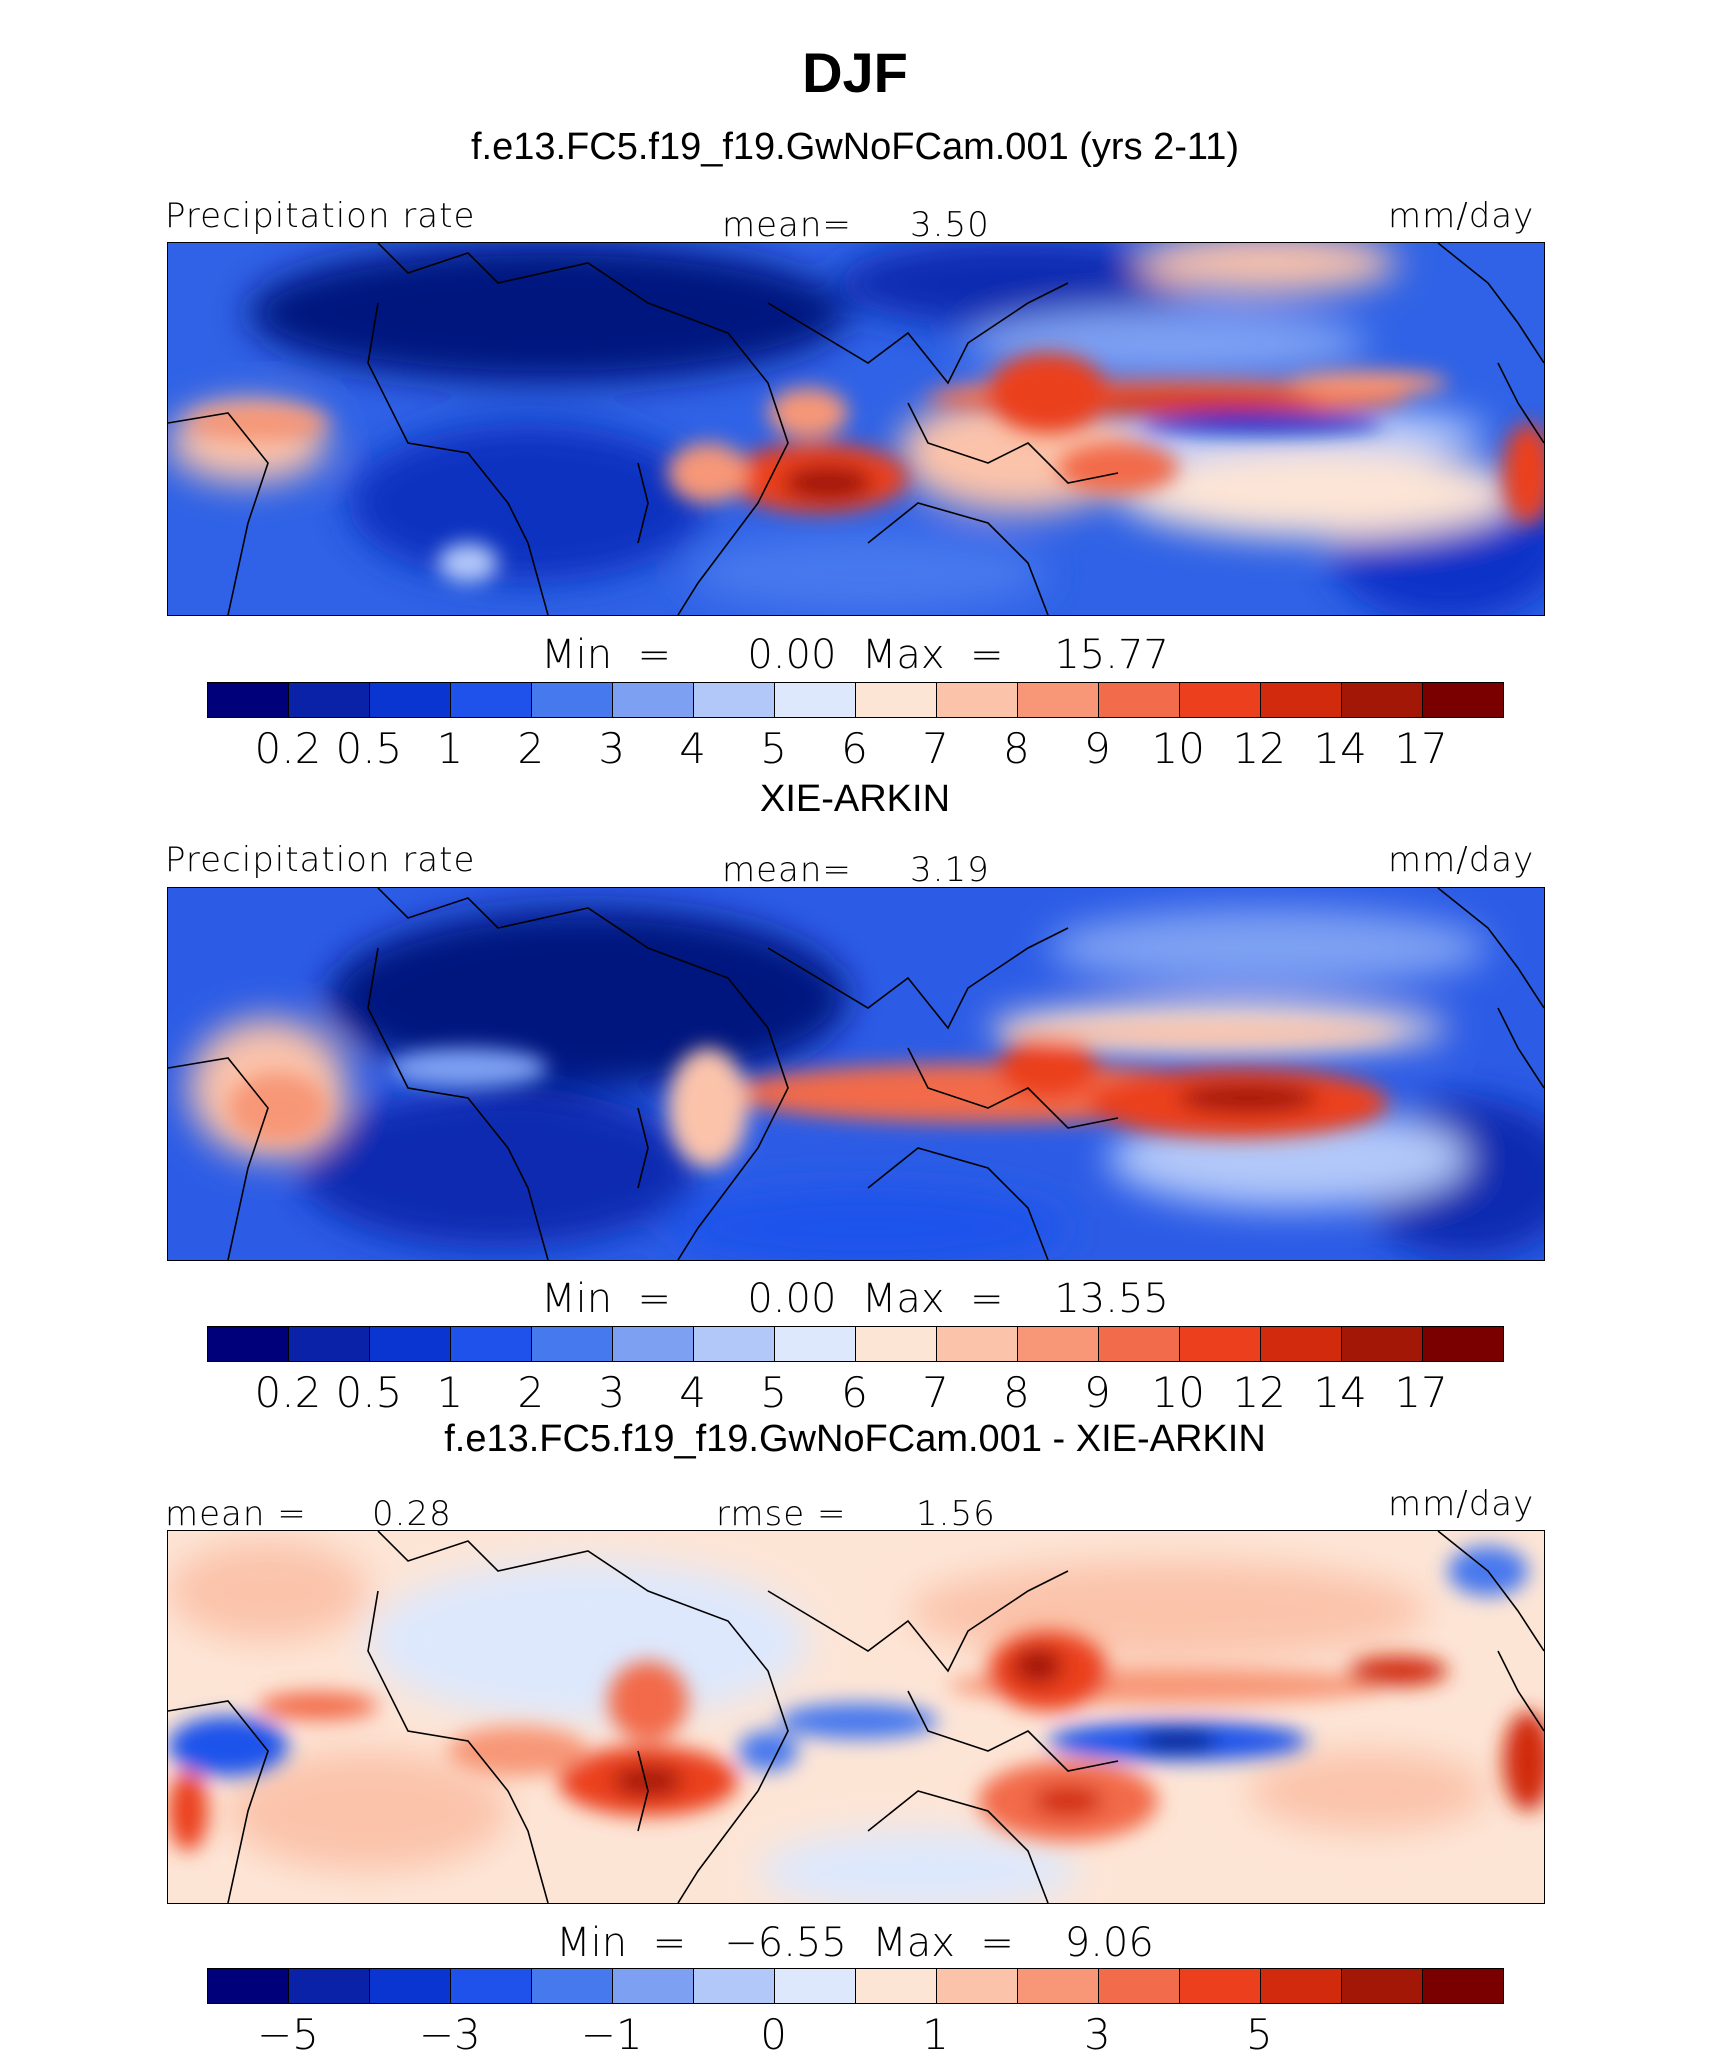 The height and width of the screenshot is (2059, 1710). I want to click on panel1-max-value: 15.77, so click(1111, 655).